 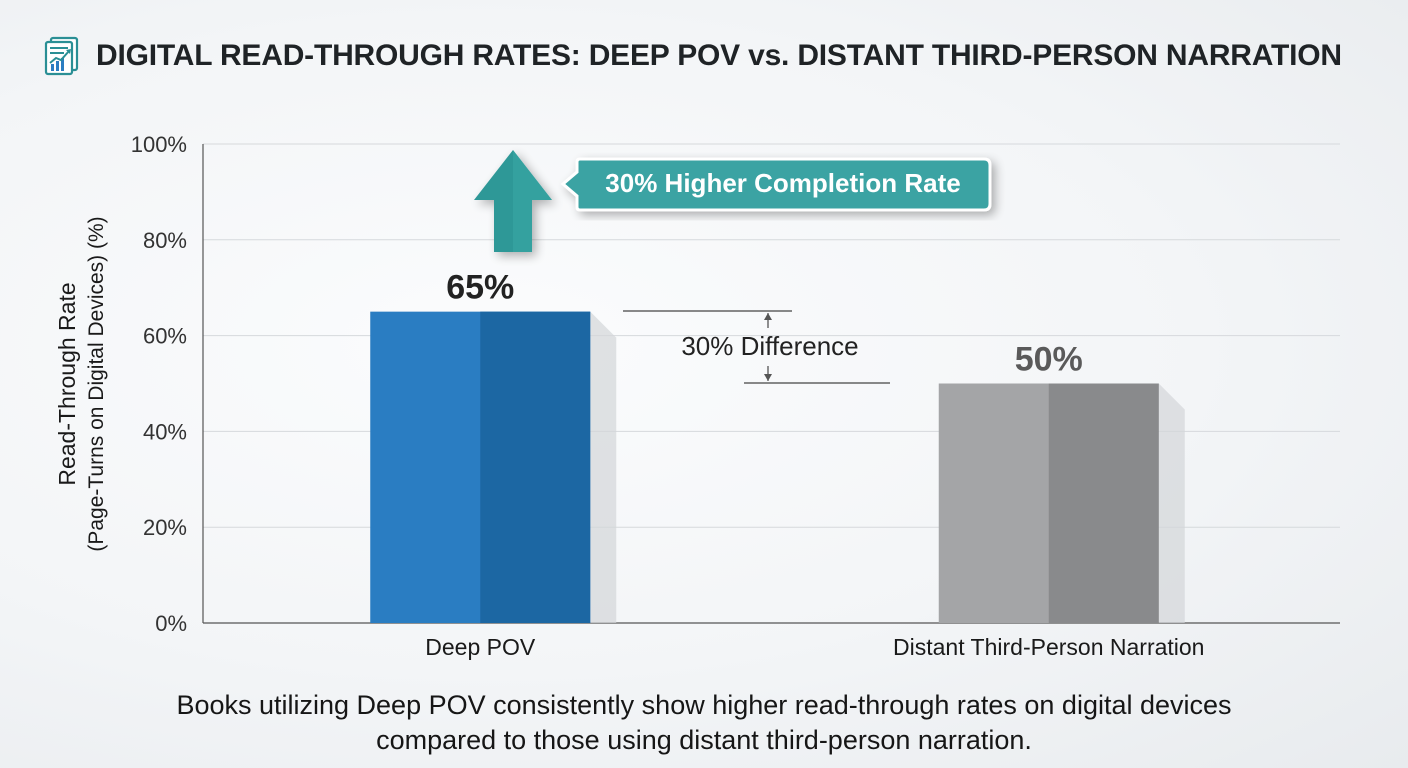 I want to click on difference-annotation: 30% Difference, so click(x=756, y=347).